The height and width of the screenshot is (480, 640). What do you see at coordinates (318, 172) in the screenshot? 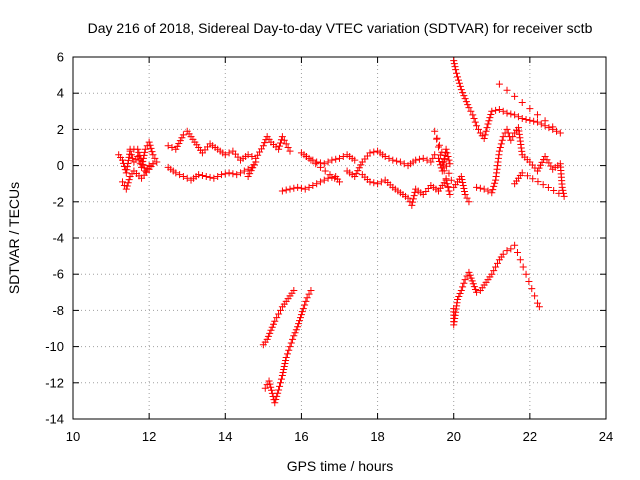
I see `series-sctb-e` at bounding box center [318, 172].